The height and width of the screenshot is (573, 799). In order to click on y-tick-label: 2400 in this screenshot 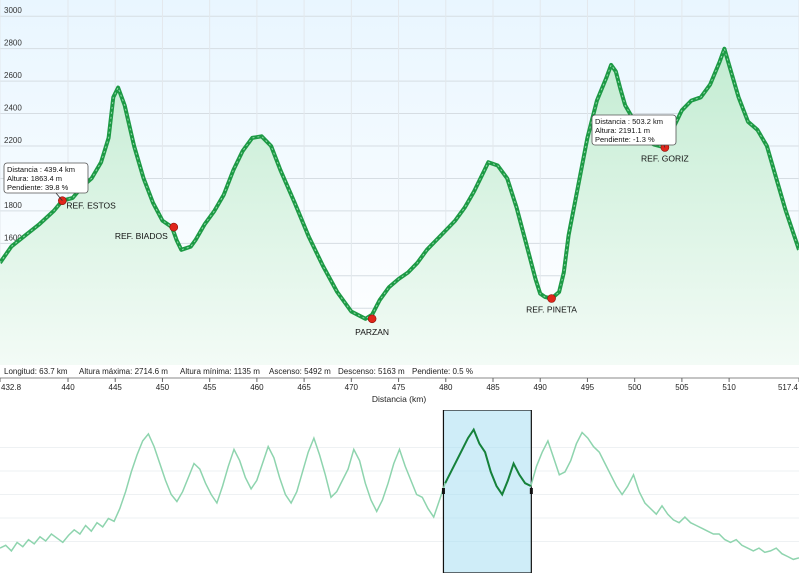, I will do `click(13, 108)`.